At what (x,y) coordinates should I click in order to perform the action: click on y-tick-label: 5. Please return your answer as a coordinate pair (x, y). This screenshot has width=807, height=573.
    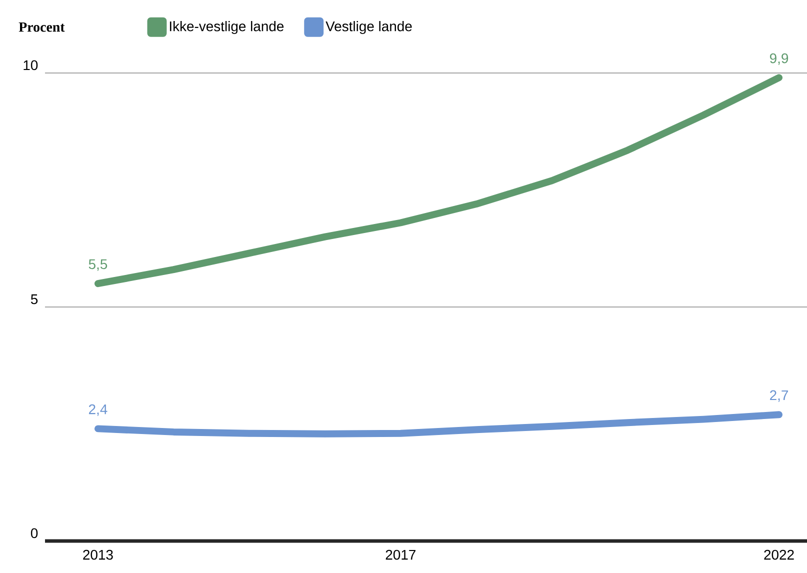
    Looking at the image, I should click on (34, 299).